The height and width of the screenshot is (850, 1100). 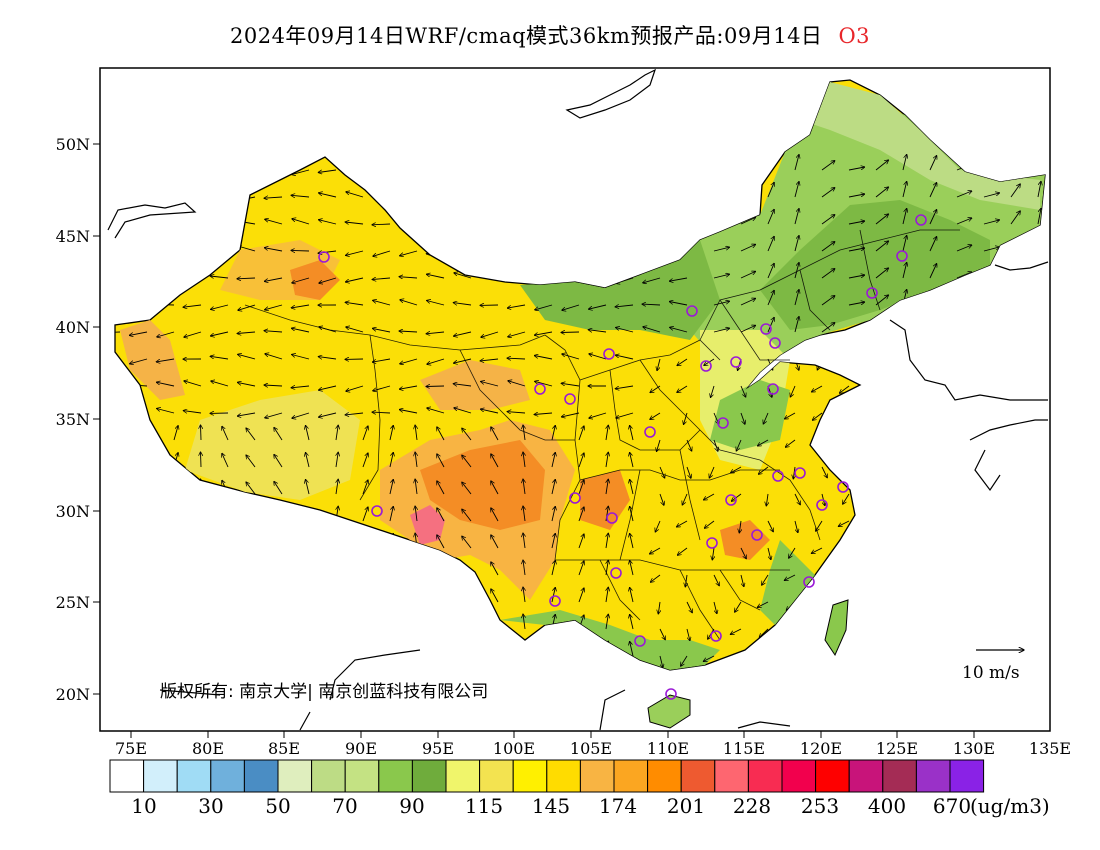 I want to click on legend-label: 228, so click(x=752, y=806).